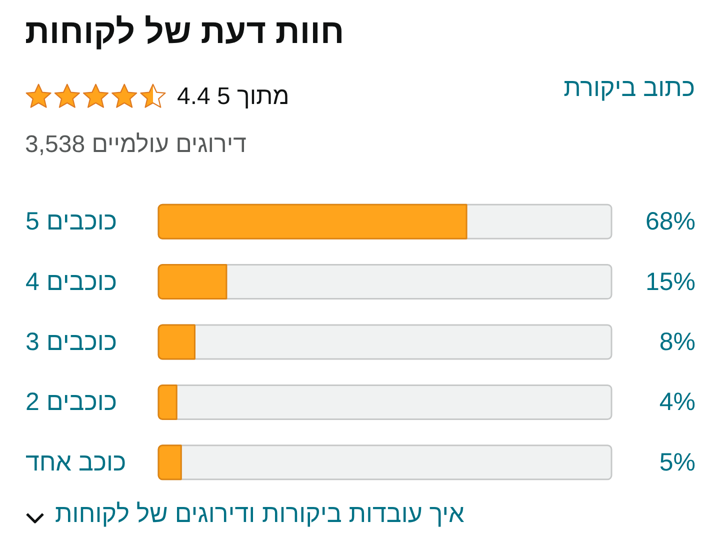 This screenshot has width=720, height=534. What do you see at coordinates (72, 342) in the screenshot?
I see `y-tick-label: 3 כוכבים` at bounding box center [72, 342].